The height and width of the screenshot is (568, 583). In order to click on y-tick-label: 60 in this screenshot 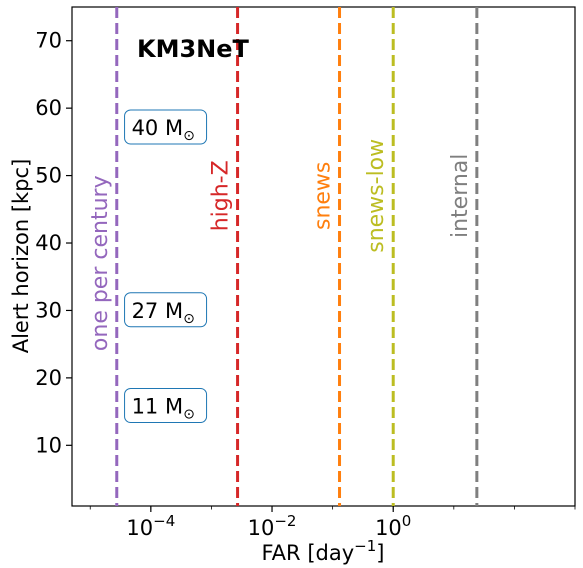, I will do `click(48, 108)`.